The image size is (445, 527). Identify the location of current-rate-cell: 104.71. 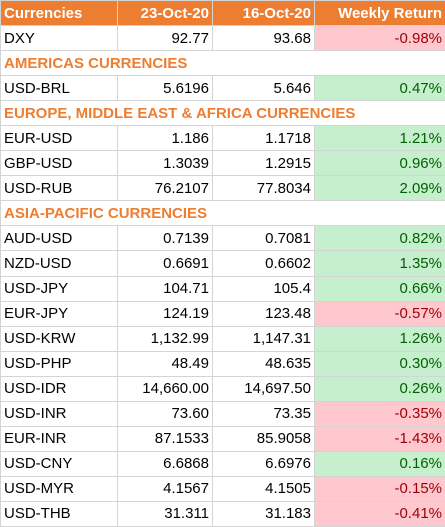
(165, 288).